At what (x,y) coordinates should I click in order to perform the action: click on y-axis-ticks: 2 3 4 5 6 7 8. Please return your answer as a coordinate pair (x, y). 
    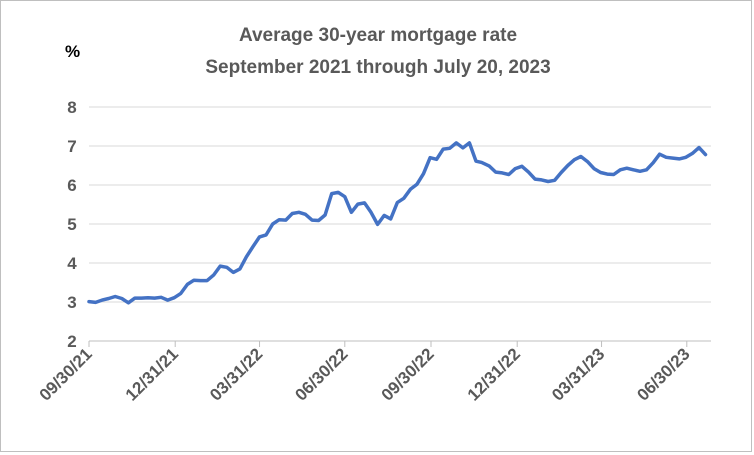
    Looking at the image, I should click on (72, 224).